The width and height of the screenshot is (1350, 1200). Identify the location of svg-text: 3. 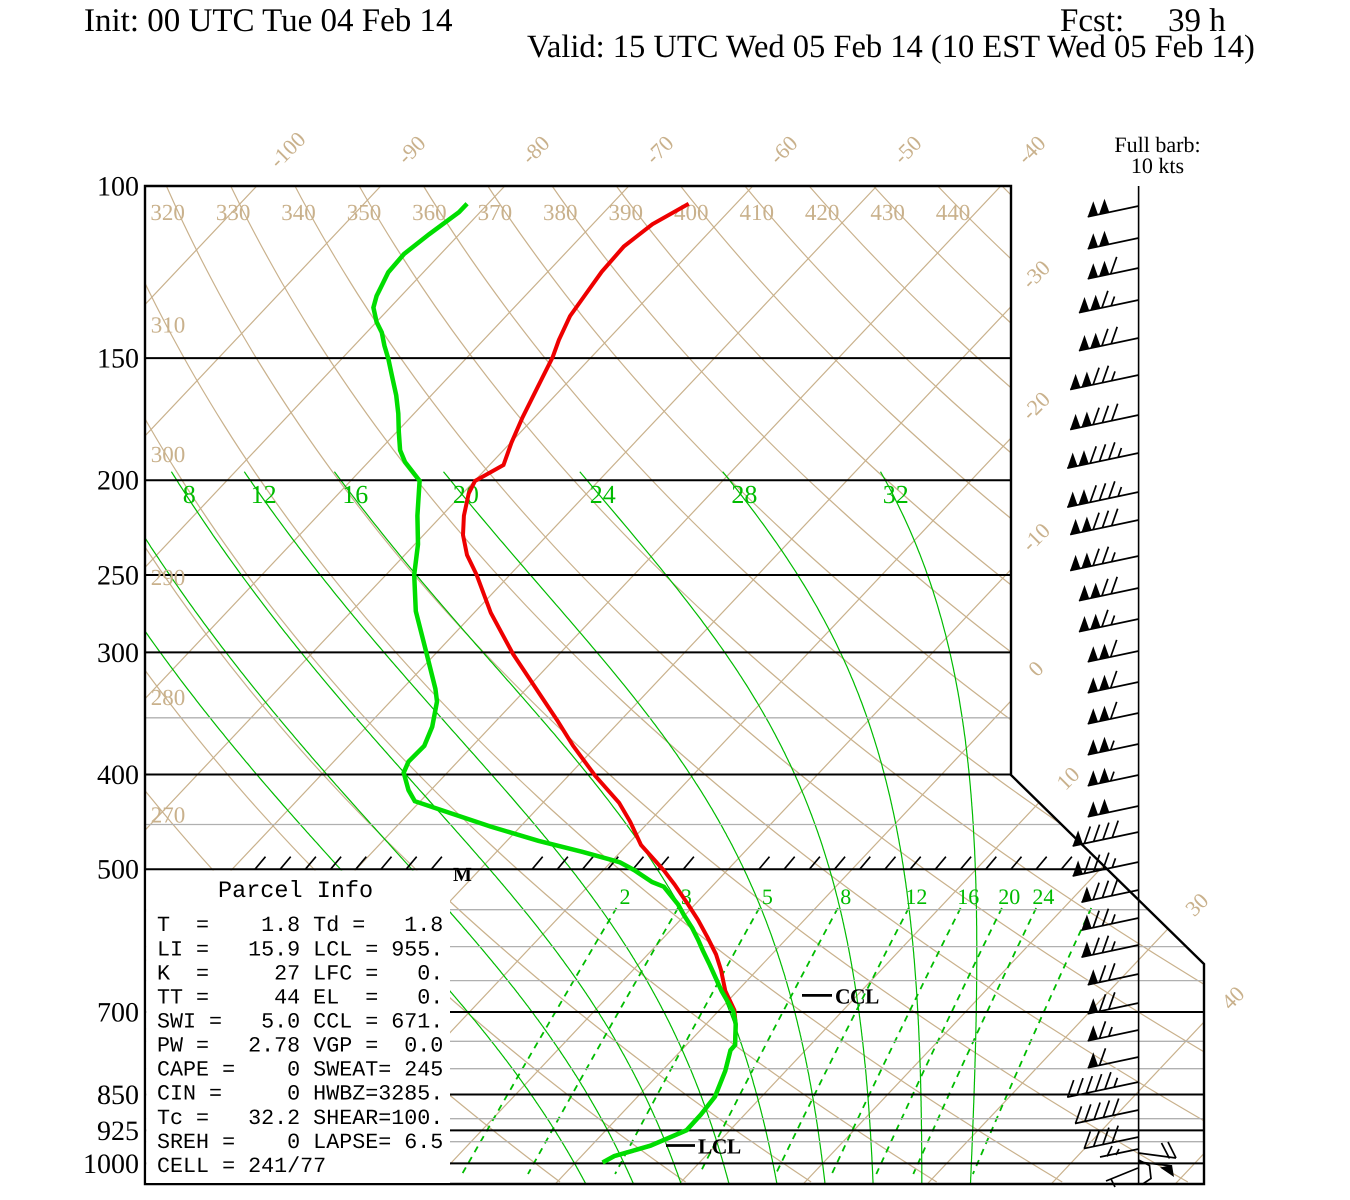
(686, 896).